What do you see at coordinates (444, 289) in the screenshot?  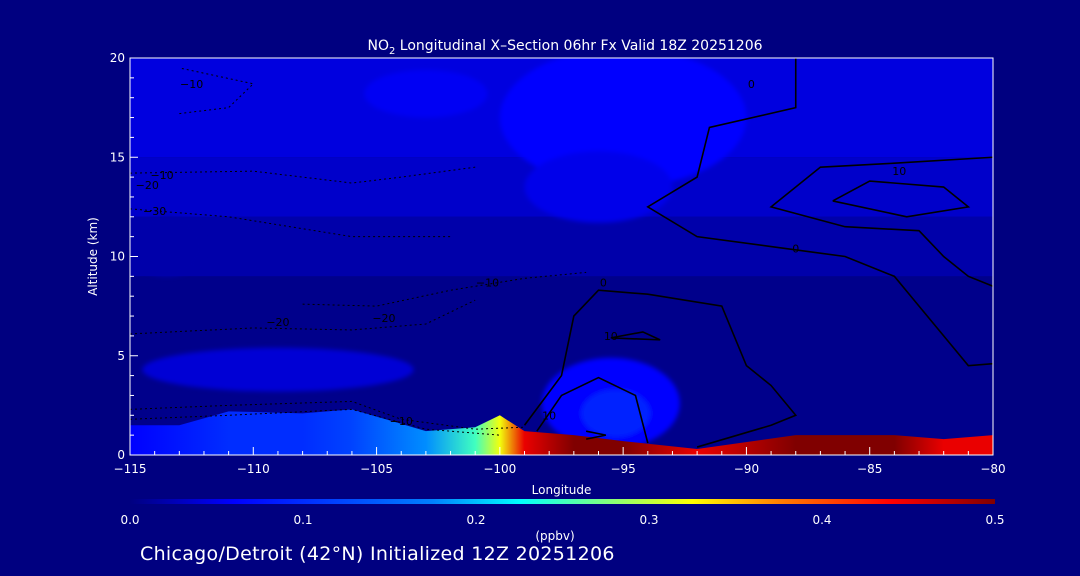 I see `dashed-contour-minus10` at bounding box center [444, 289].